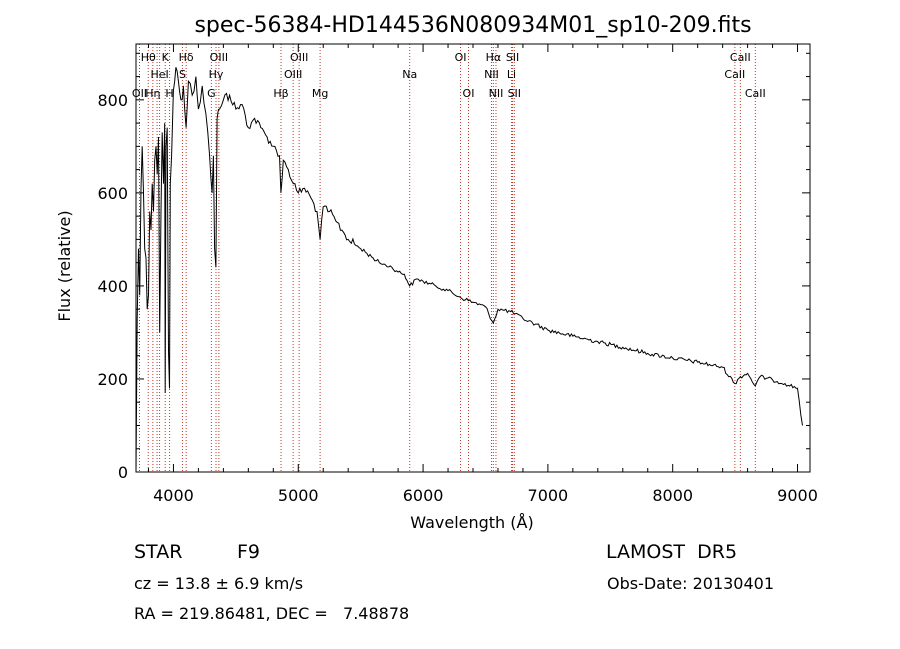  What do you see at coordinates (471, 522) in the screenshot?
I see `x-axis-label: Wavelength (Å)` at bounding box center [471, 522].